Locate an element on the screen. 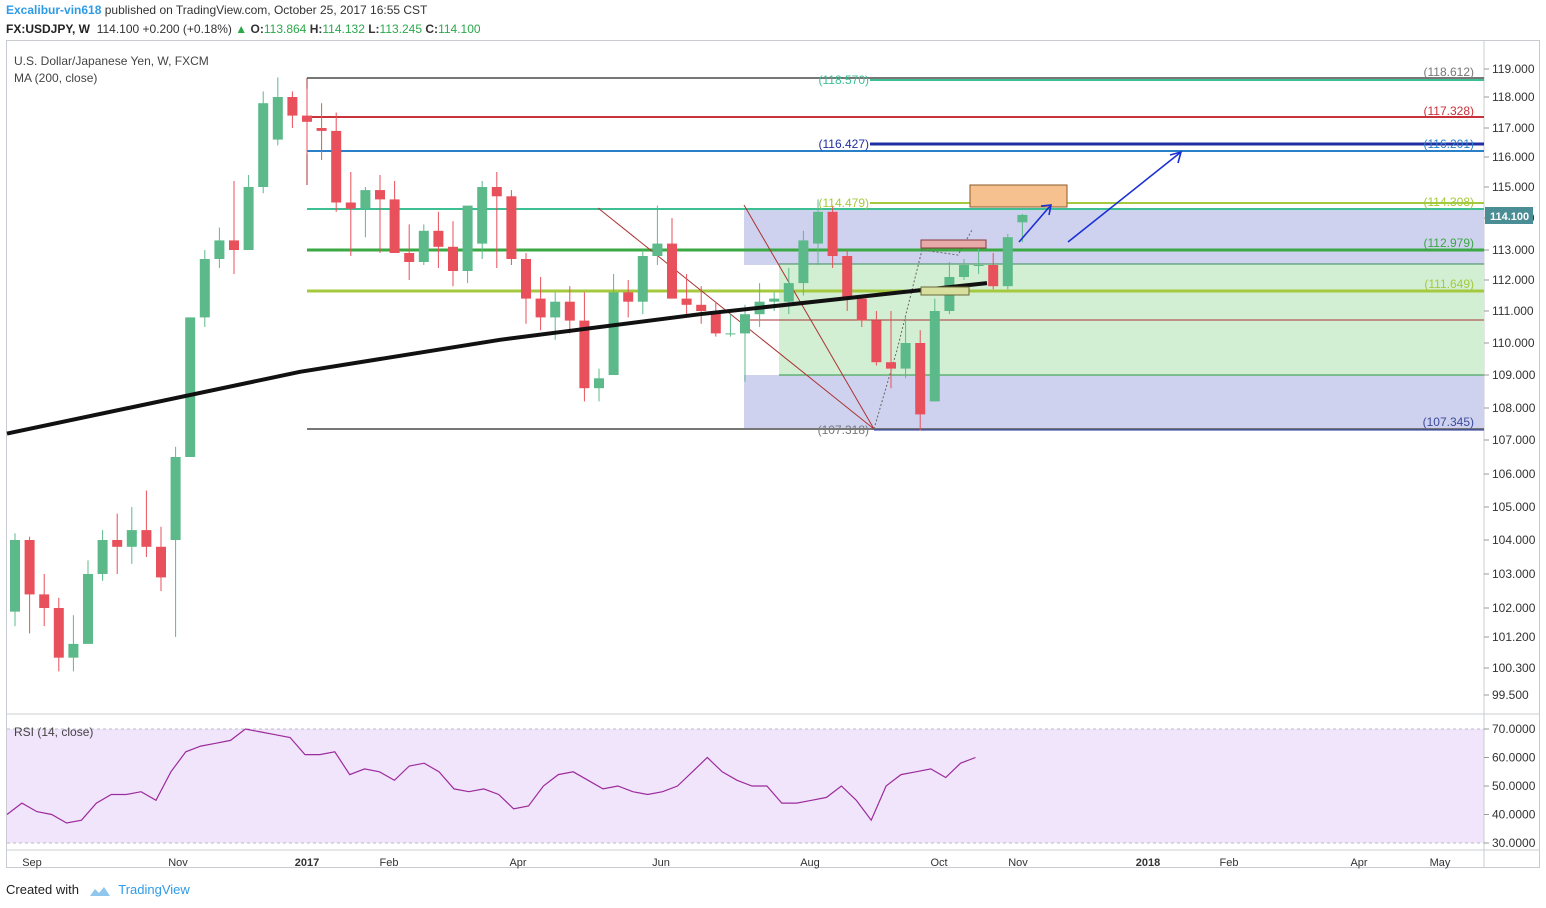 This screenshot has width=1546, height=908. arrow-1-head-icon is located at coordinates (1046, 210).